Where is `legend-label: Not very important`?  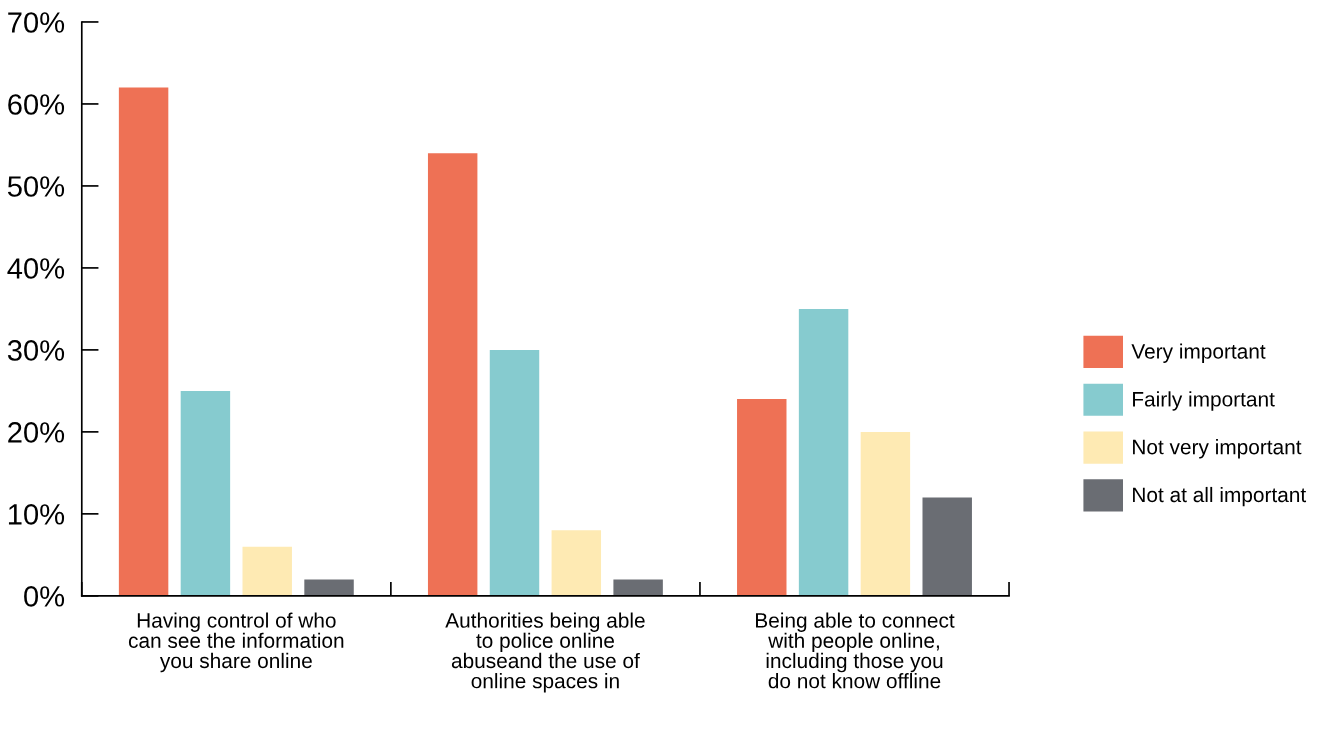
legend-label: Not very important is located at coordinates (1217, 449).